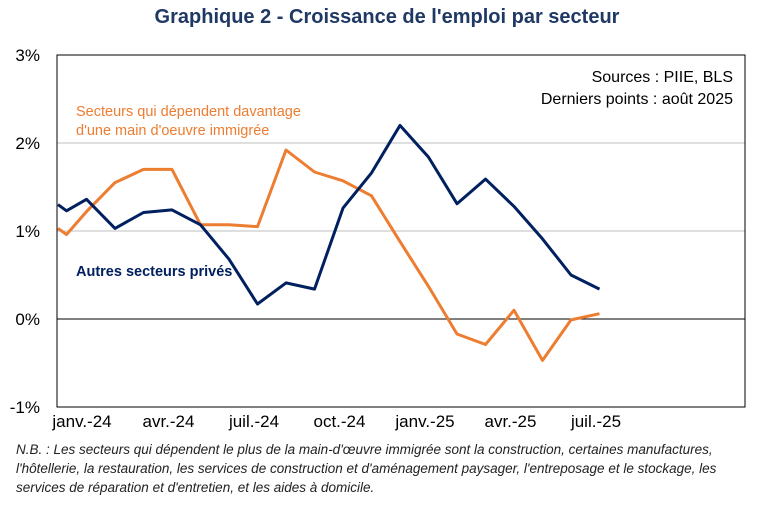 The image size is (774, 505). I want to click on y-axis-ticks: -1% 0% 1% 2% 3%, so click(25, 231).